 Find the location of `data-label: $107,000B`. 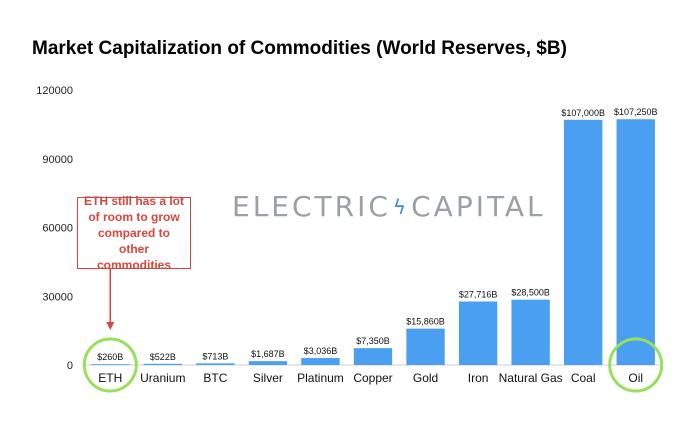

data-label: $107,000B is located at coordinates (583, 113).